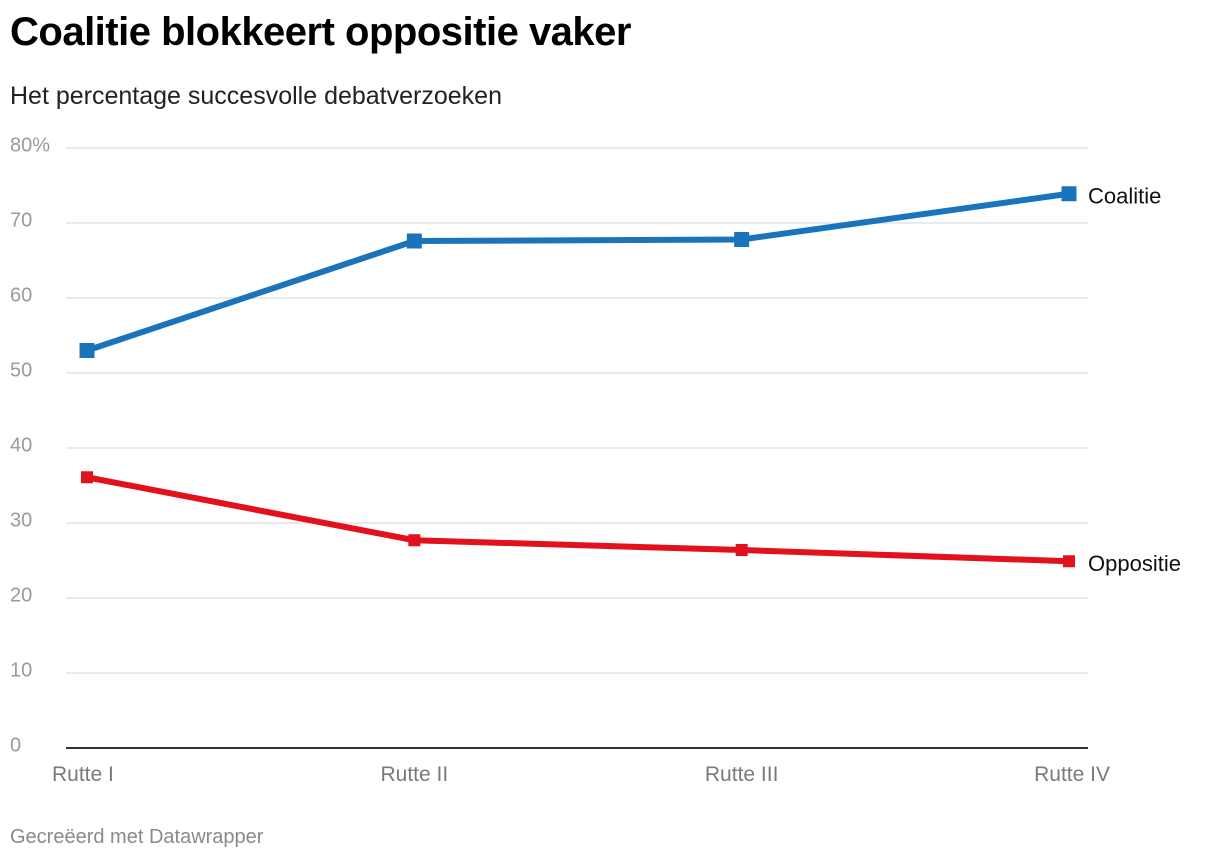 The image size is (1220, 864). What do you see at coordinates (1072, 774) in the screenshot?
I see `x-tick-label: Rutte IV` at bounding box center [1072, 774].